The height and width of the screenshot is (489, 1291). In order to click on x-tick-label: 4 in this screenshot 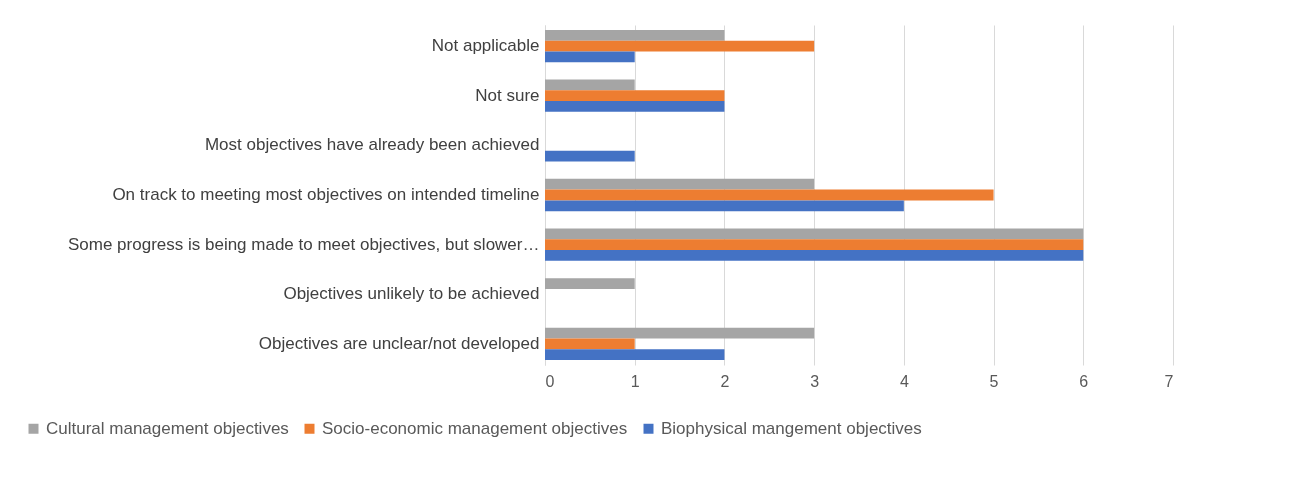, I will do `click(904, 381)`.